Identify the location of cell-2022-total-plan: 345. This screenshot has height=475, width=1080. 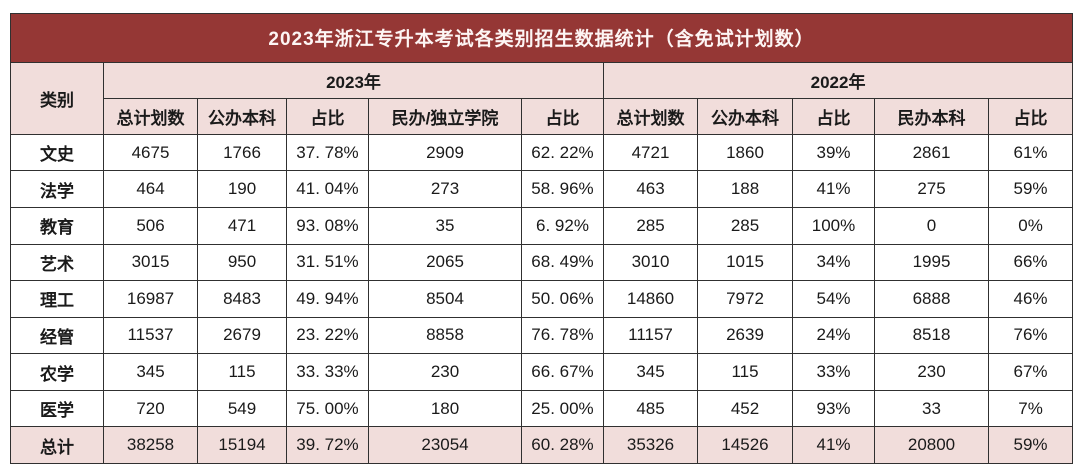
(650, 372).